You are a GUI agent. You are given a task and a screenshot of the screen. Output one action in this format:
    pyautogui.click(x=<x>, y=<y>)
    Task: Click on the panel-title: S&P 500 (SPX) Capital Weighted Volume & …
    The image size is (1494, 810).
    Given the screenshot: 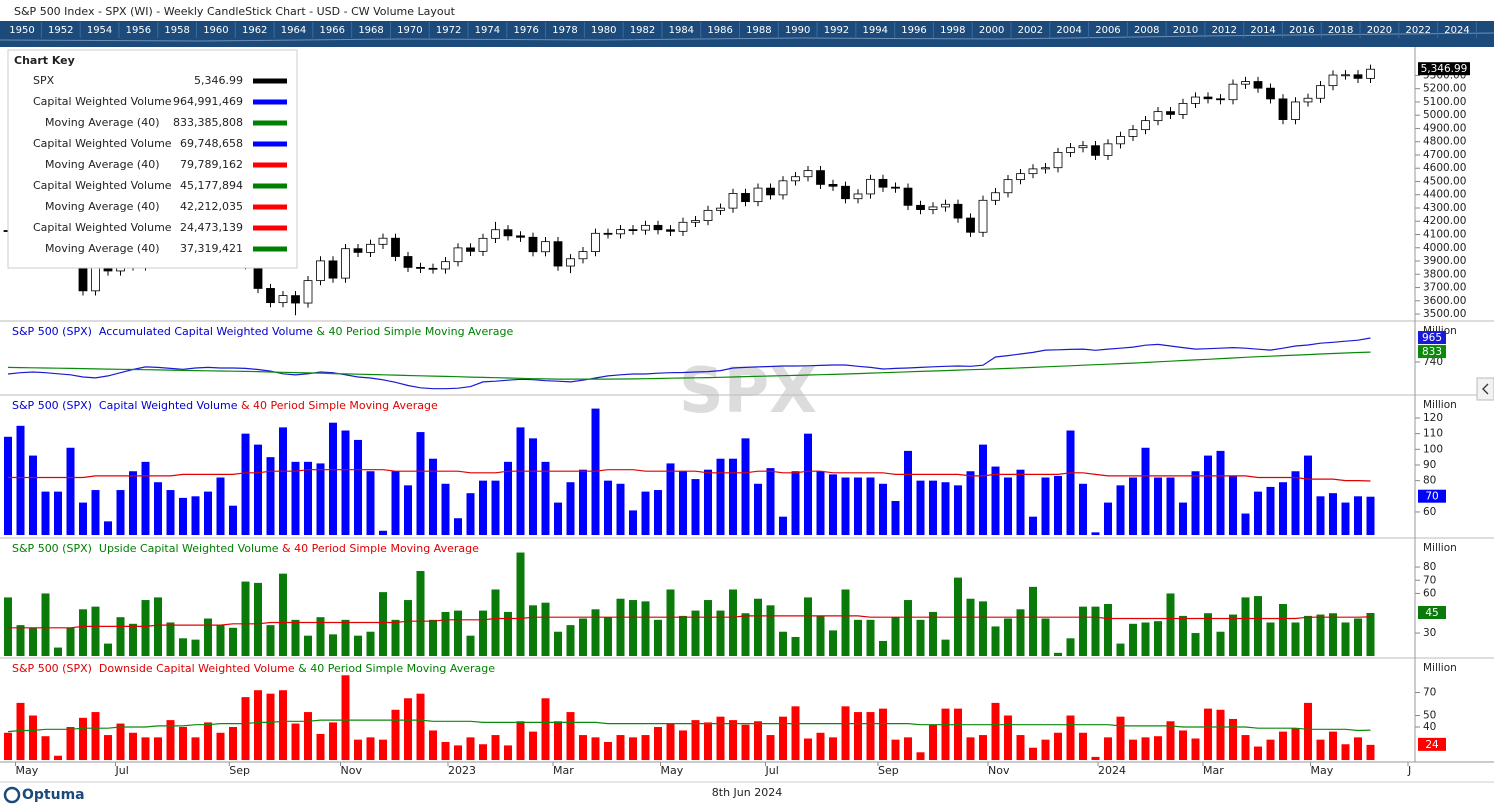 What is the action you would take?
    pyautogui.click(x=225, y=405)
    